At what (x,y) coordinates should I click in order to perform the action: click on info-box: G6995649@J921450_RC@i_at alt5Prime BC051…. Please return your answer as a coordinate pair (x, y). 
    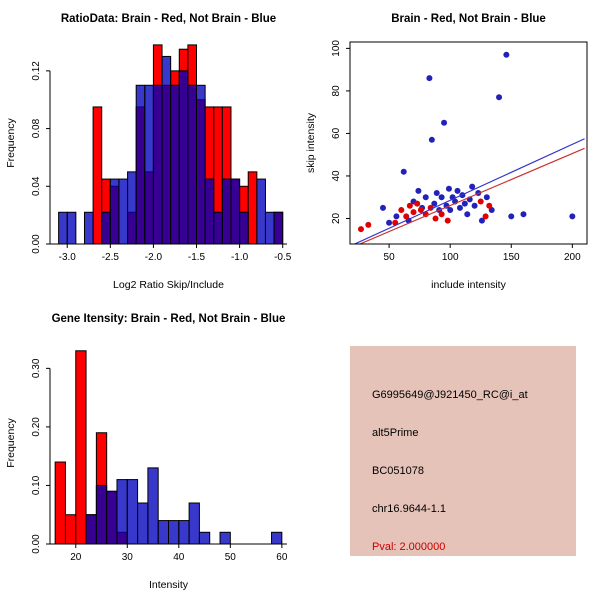
    Looking at the image, I should click on (463, 451).